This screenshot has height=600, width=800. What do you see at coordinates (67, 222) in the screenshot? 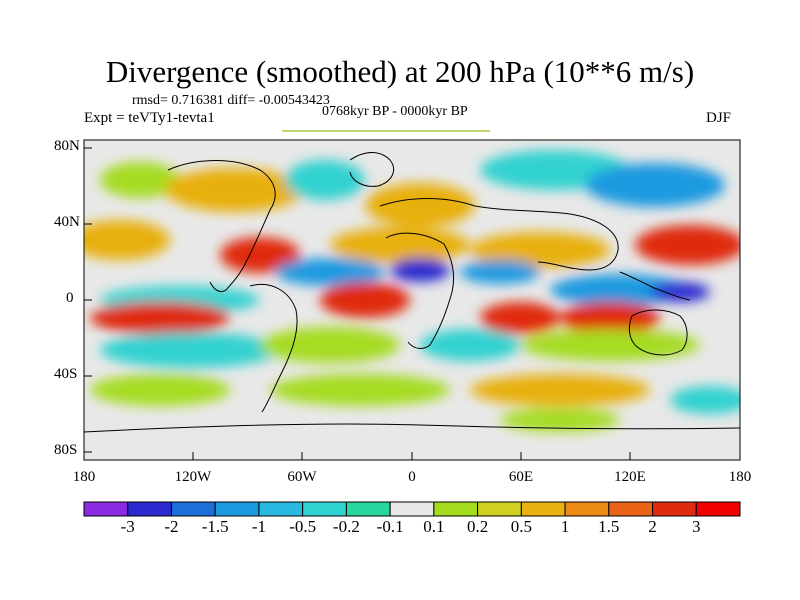
I see `lat-label-40n: 40N` at bounding box center [67, 222].